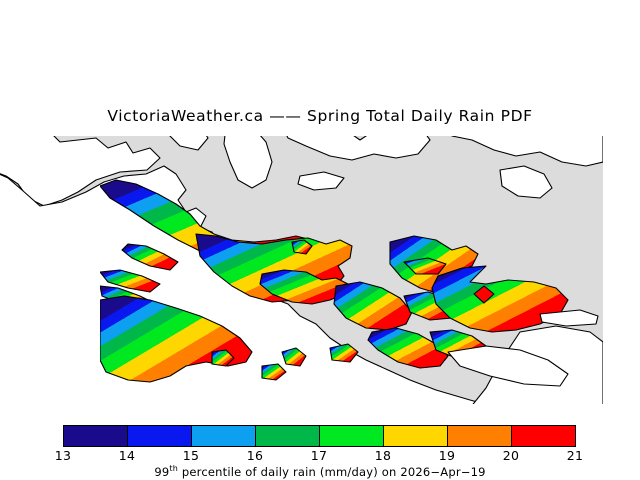 The image size is (640, 480). Describe the element at coordinates (162, 471) in the screenshot. I see `caption-pre: 99` at that location.